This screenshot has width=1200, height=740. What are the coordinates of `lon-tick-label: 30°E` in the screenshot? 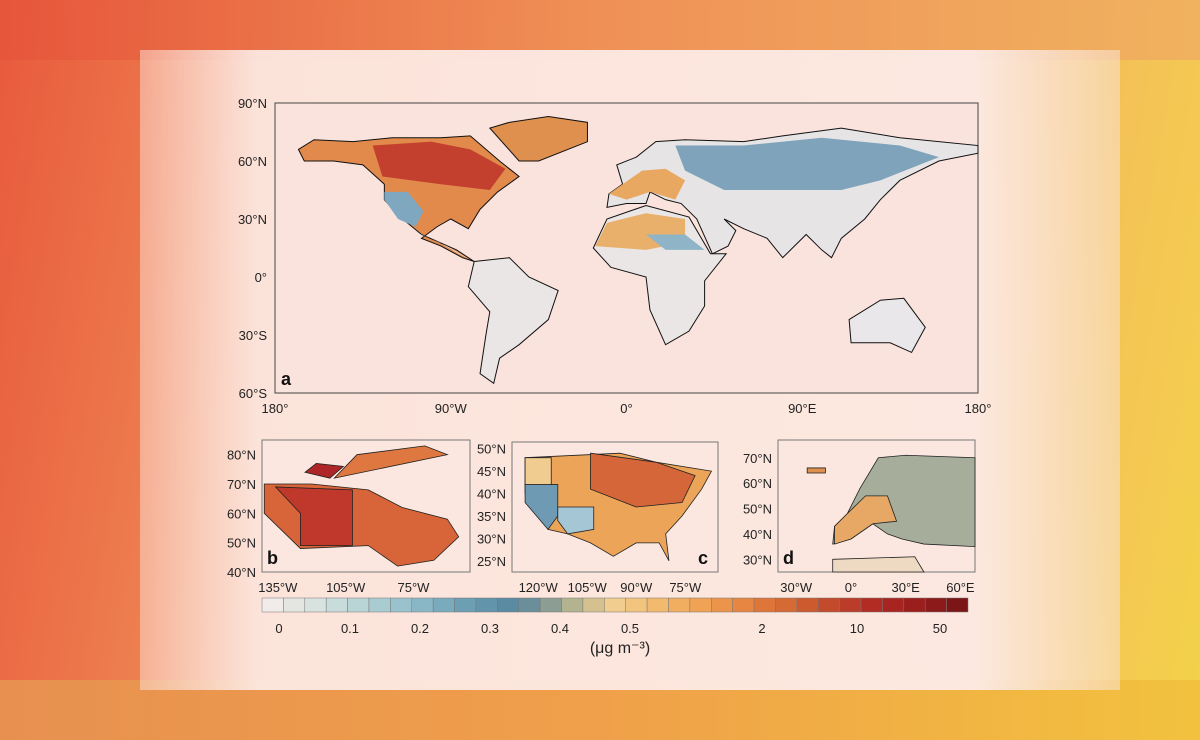 It's located at (906, 587).